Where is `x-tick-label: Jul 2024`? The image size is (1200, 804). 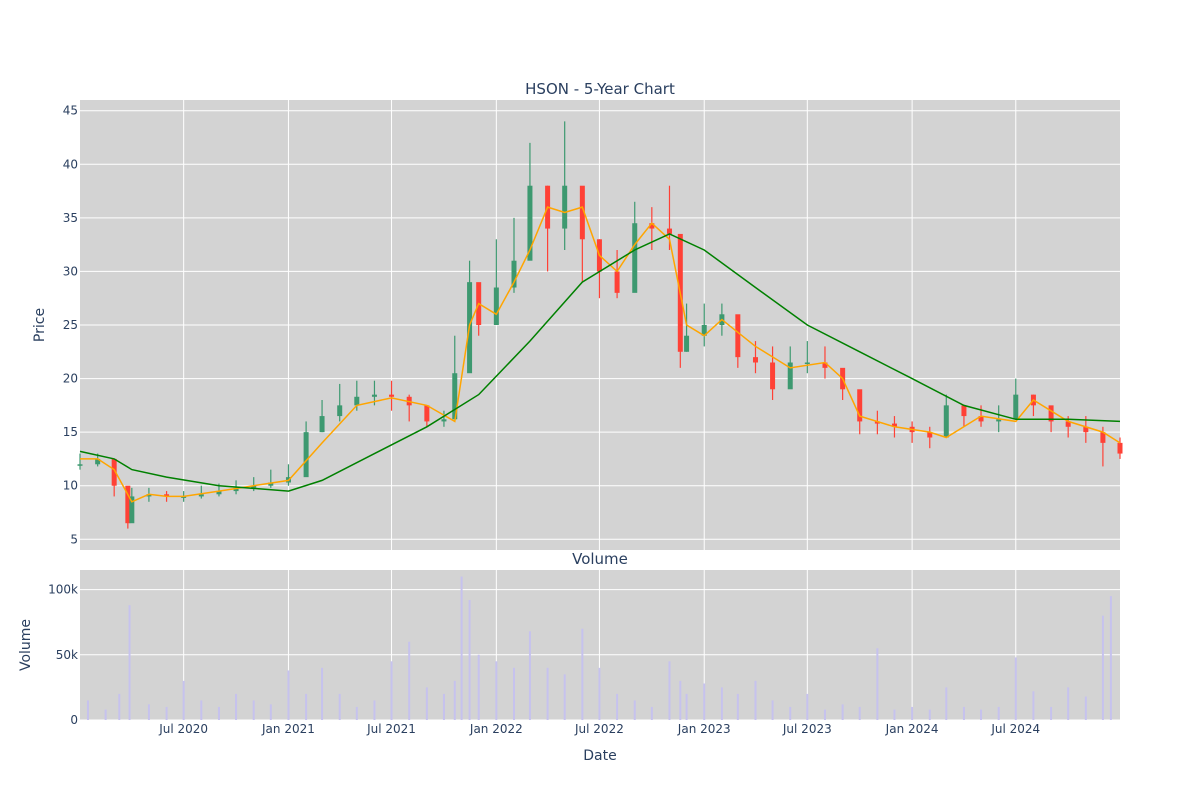 x-tick-label: Jul 2024 is located at coordinates (1015, 729).